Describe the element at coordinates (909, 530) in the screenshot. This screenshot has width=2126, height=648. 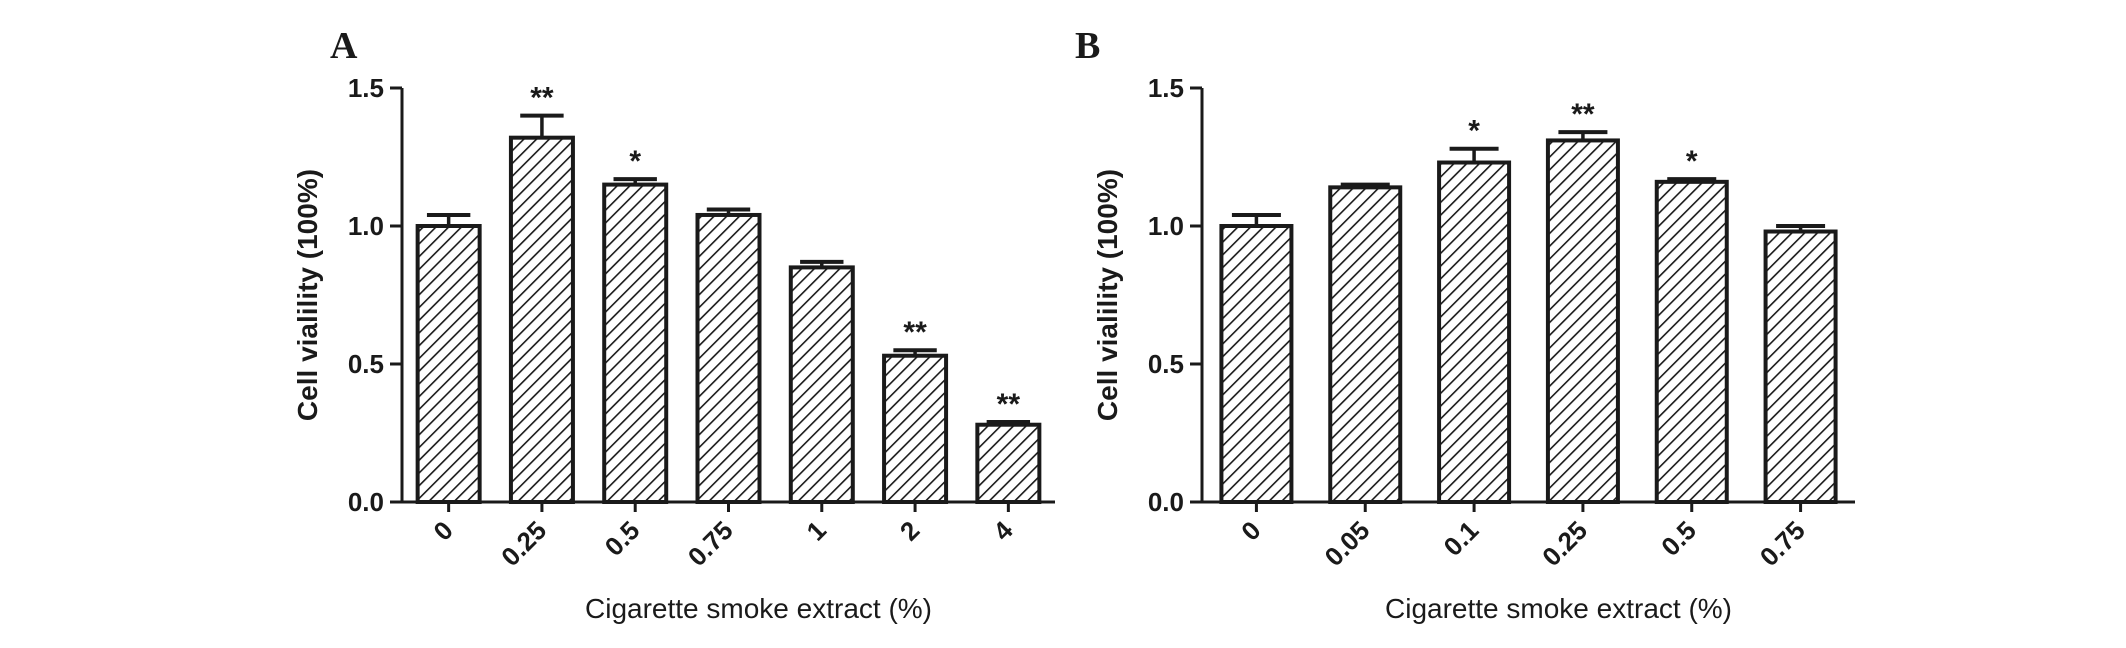
I see `x-tick-label: 2` at that location.